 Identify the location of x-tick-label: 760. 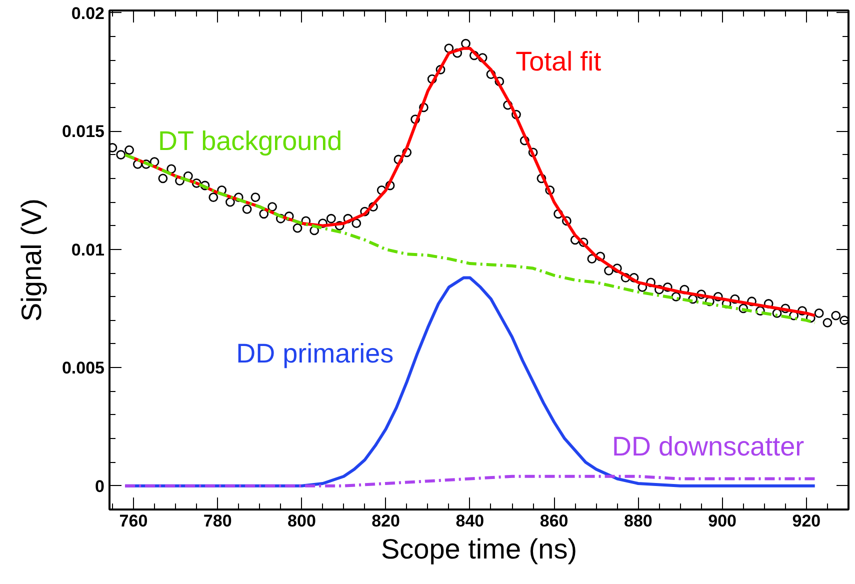
(133, 521).